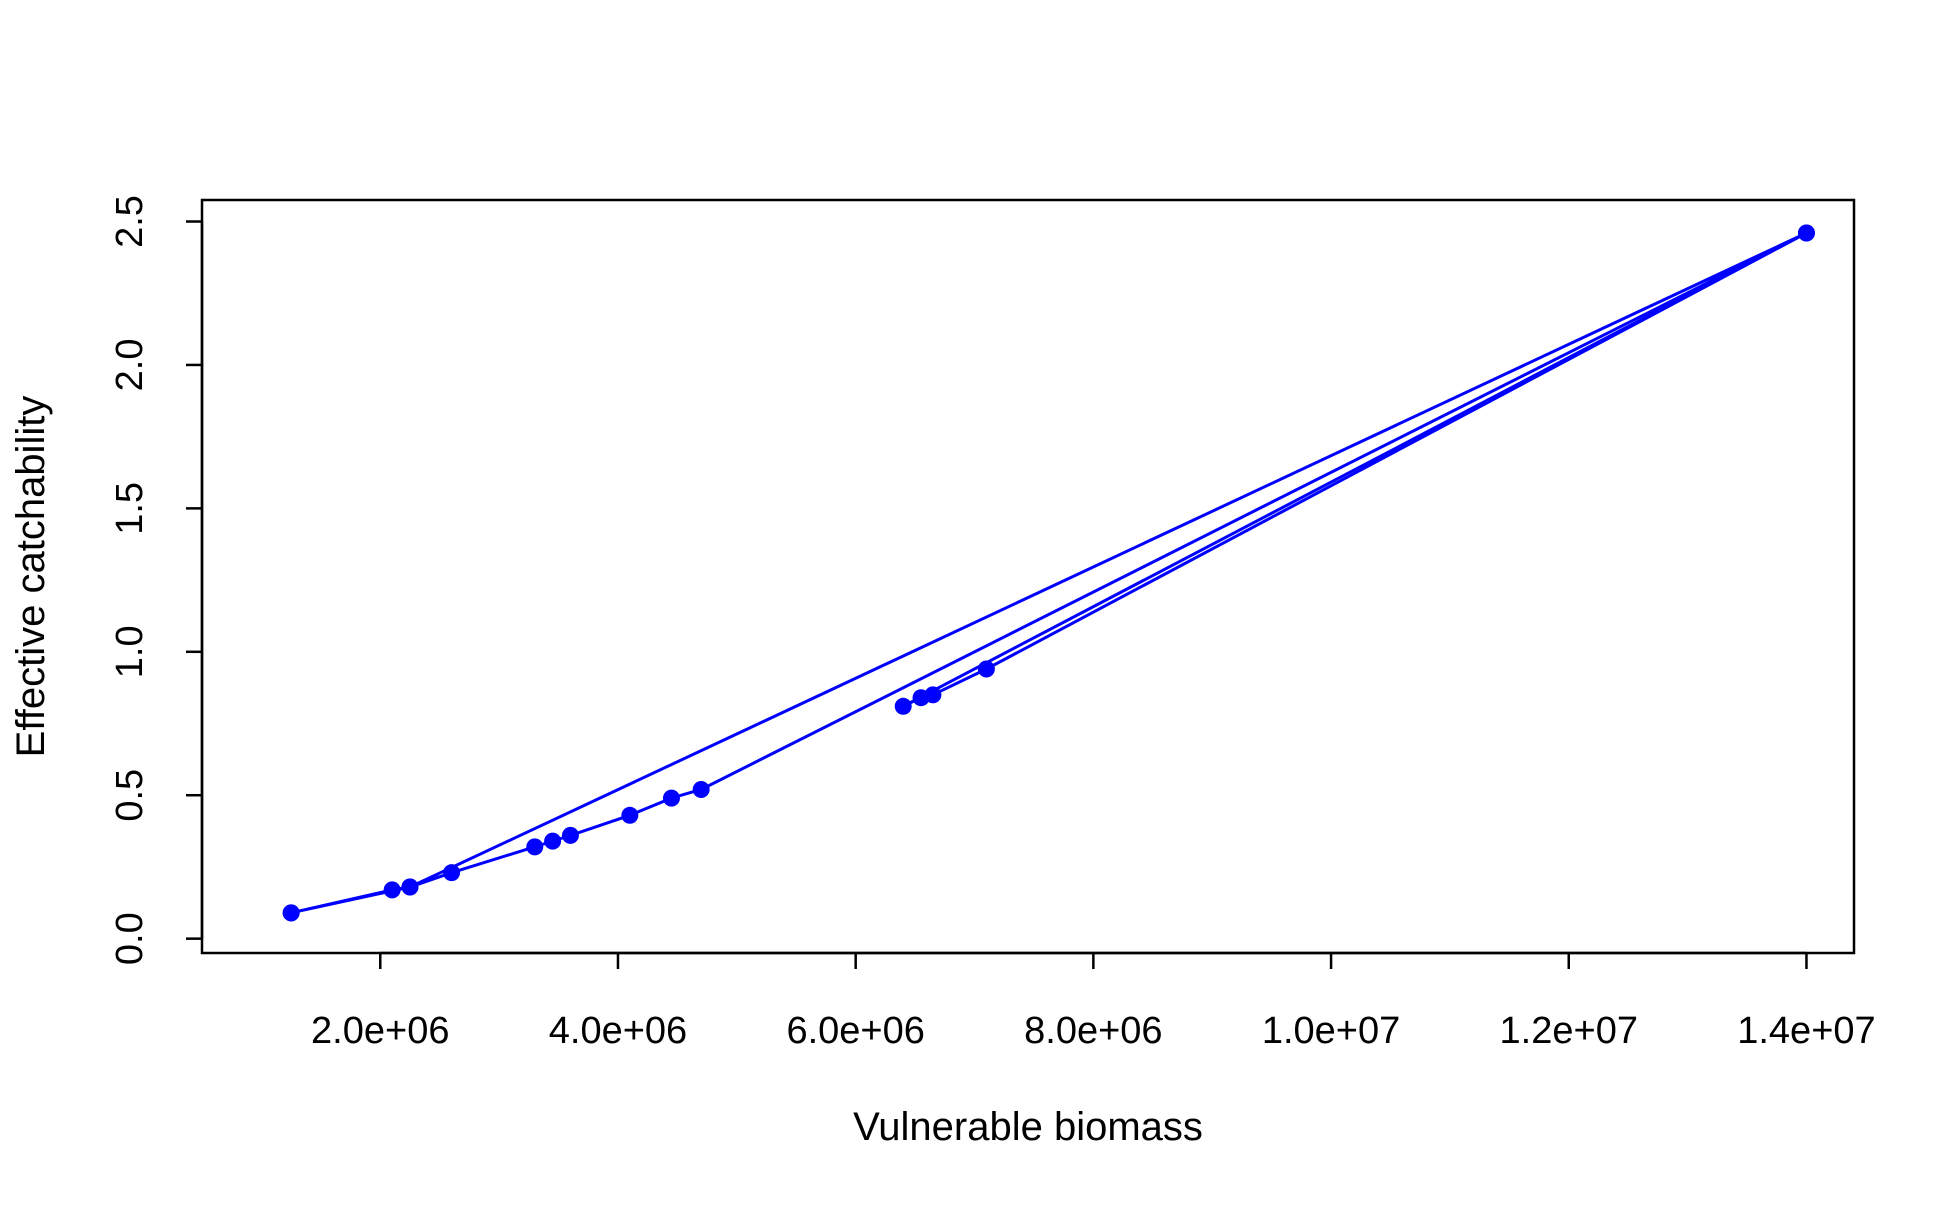 The width and height of the screenshot is (1950, 1205). I want to click on y-tick-label: 1.0, so click(130, 651).